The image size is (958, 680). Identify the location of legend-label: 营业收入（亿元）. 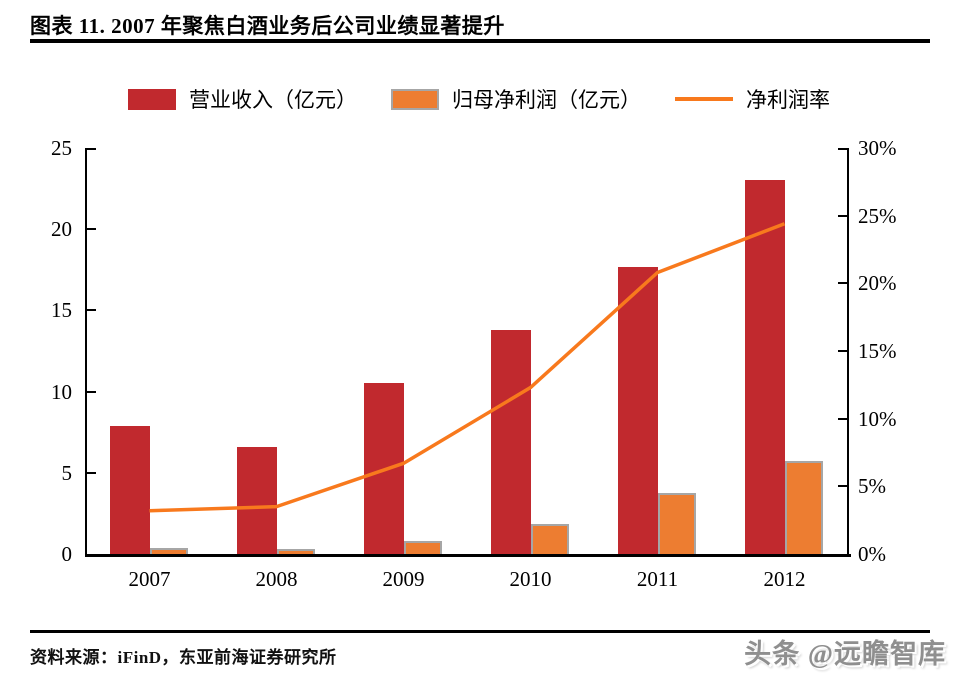
(273, 100).